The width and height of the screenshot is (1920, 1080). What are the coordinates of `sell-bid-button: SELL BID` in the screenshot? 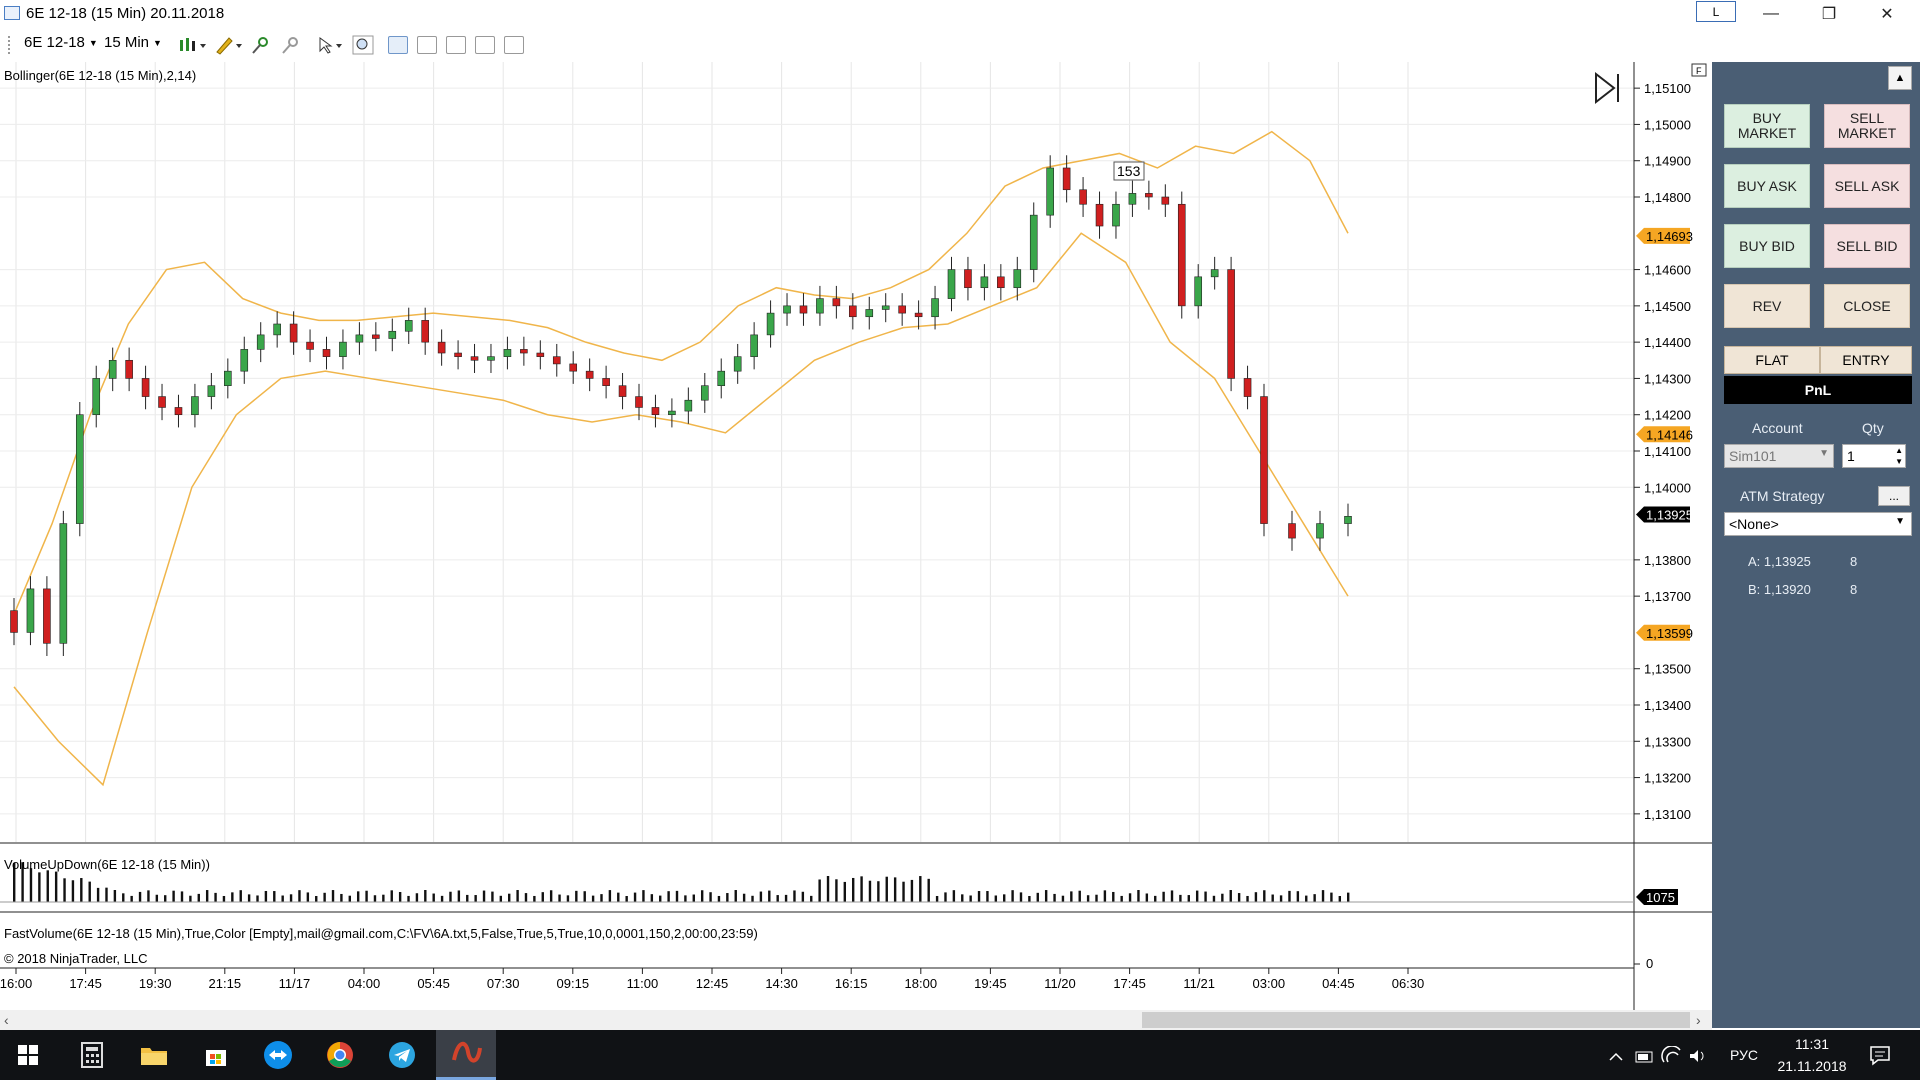 It's located at (1867, 246).